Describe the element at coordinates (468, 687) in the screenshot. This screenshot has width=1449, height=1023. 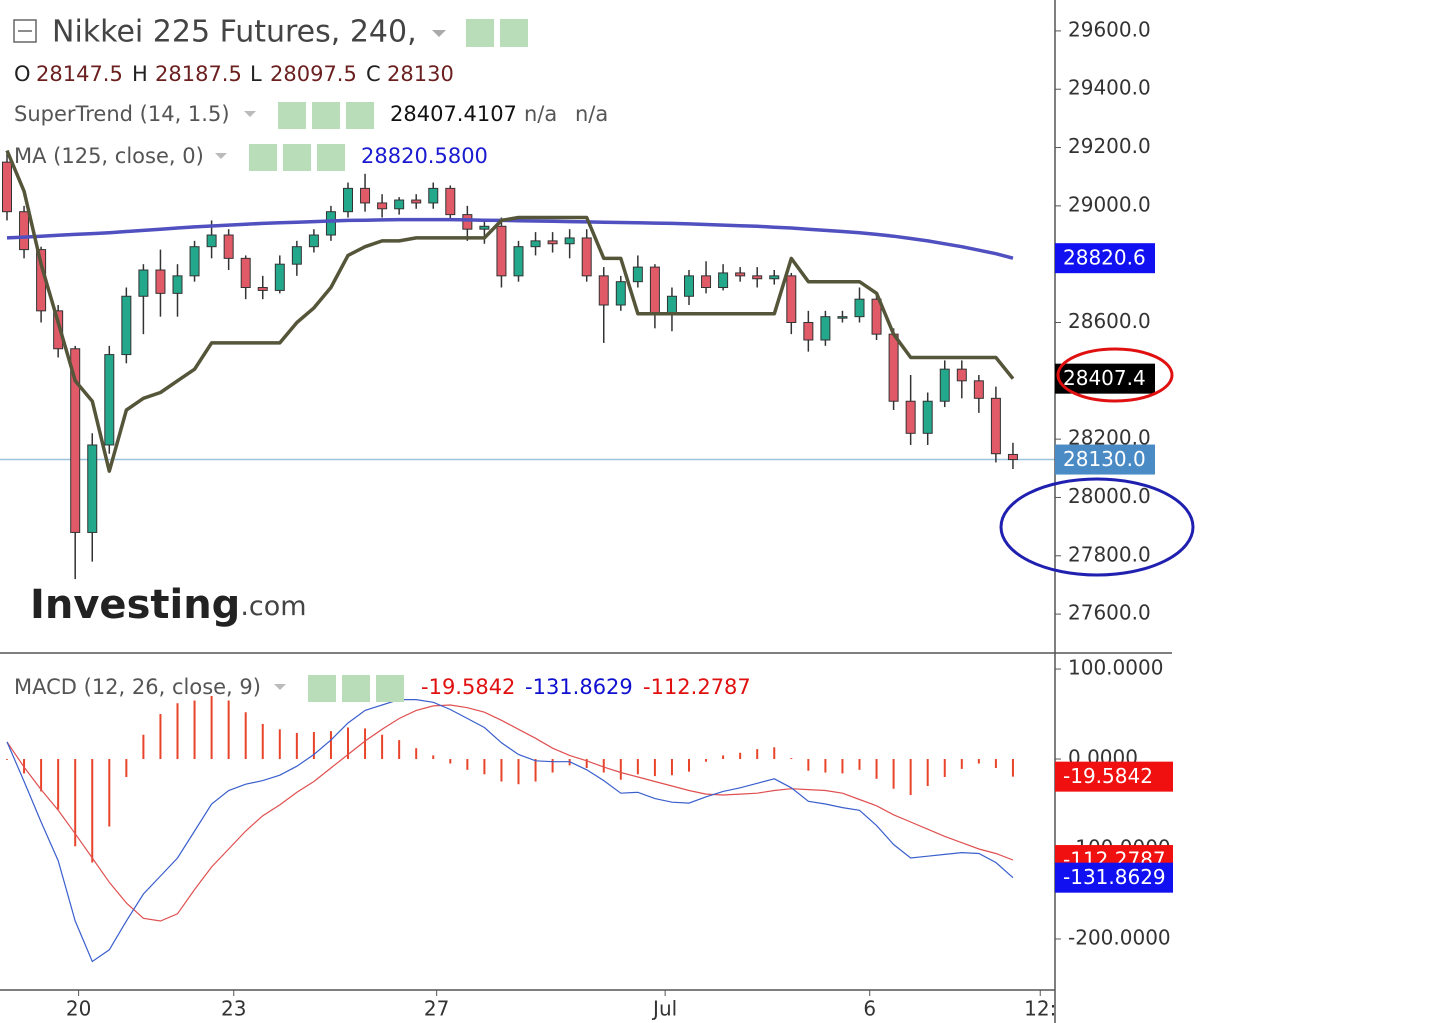
I see `indicator-value: -19.5842` at that location.